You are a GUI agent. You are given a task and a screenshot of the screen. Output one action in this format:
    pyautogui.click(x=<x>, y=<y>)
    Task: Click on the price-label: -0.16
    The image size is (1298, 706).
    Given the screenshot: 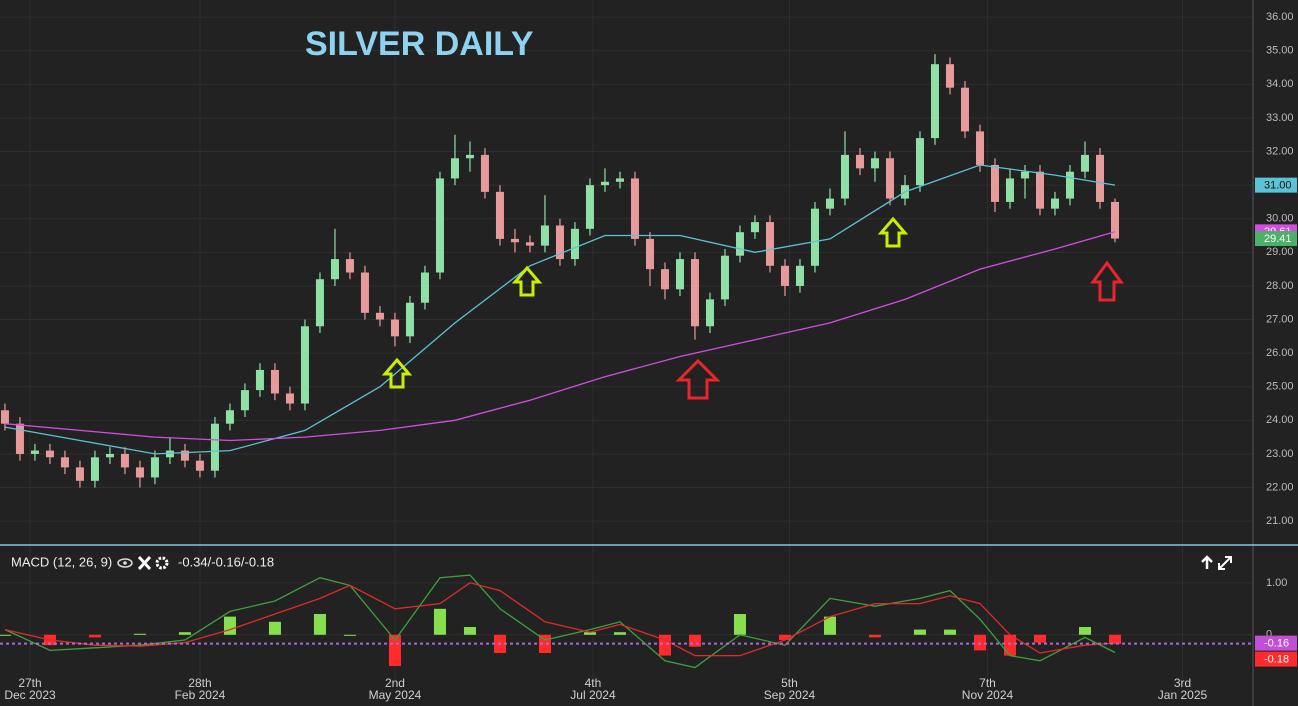 What is the action you would take?
    pyautogui.click(x=1276, y=644)
    